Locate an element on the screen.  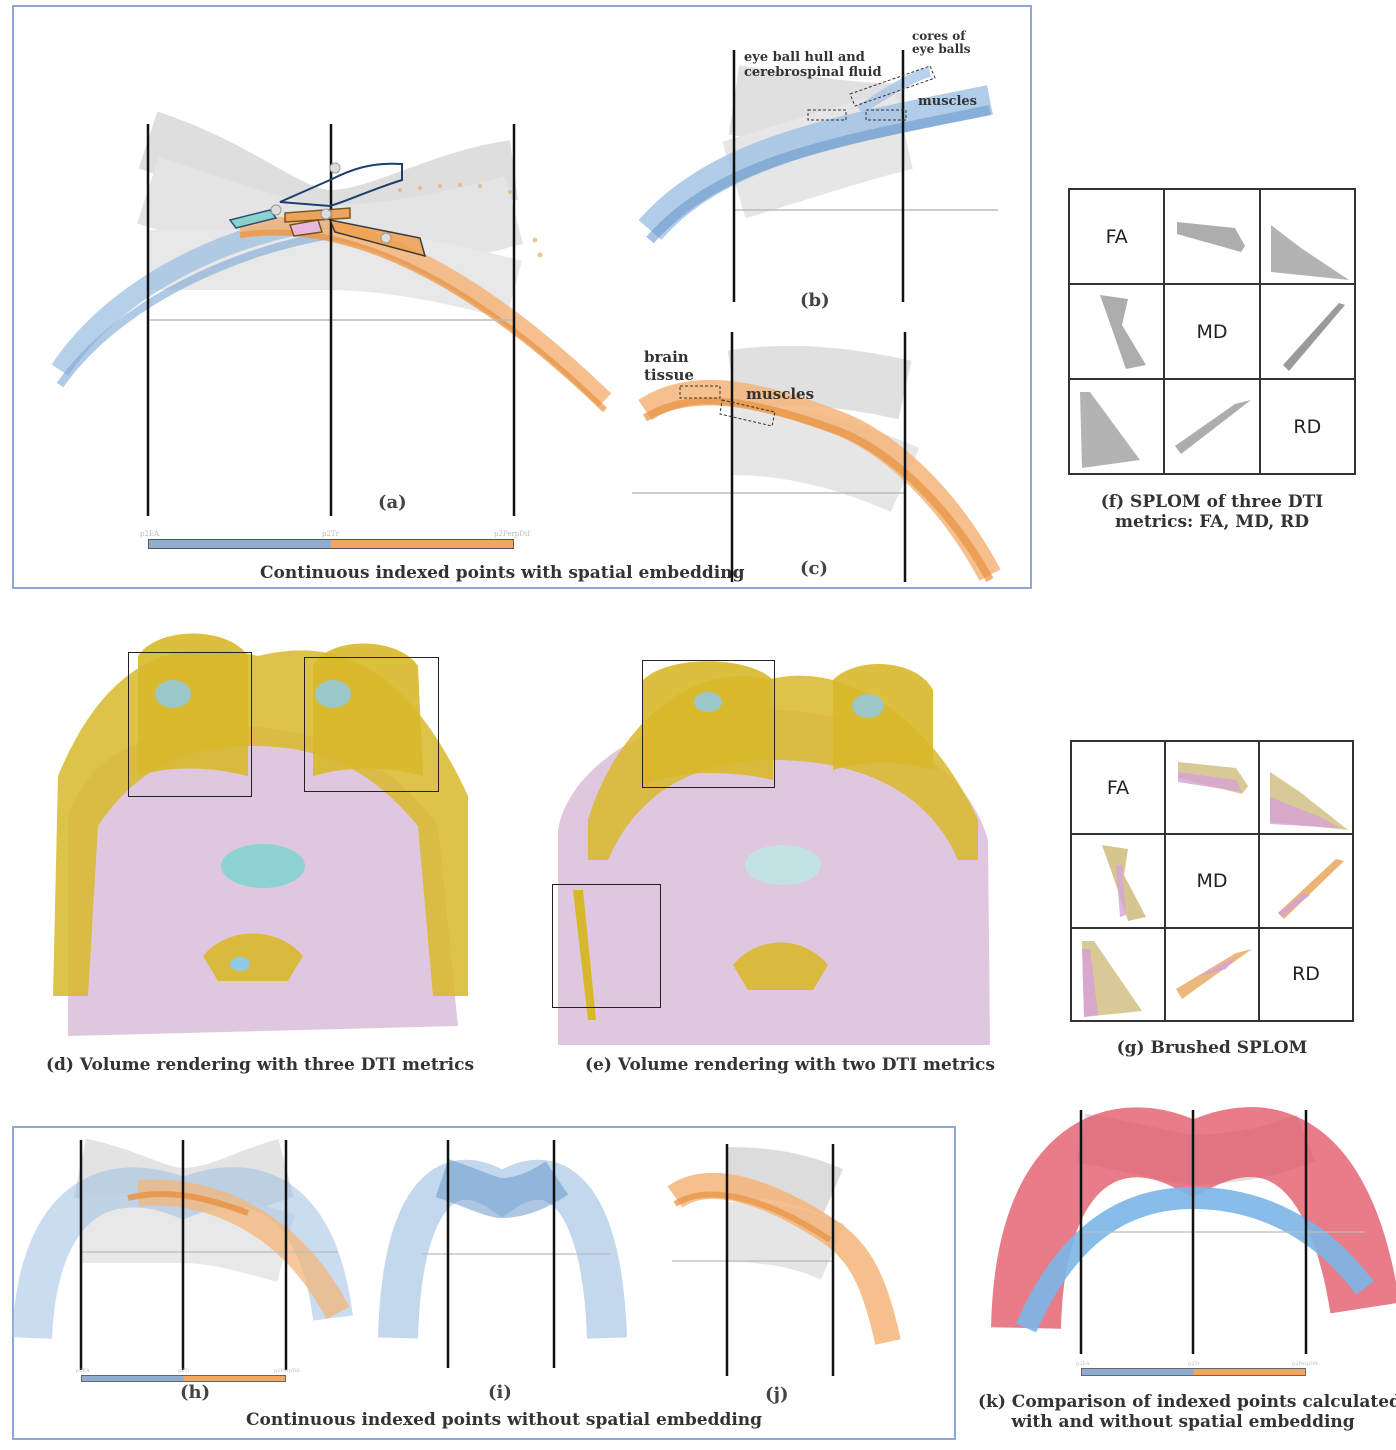
label-c: (c) is located at coordinates (814, 568).